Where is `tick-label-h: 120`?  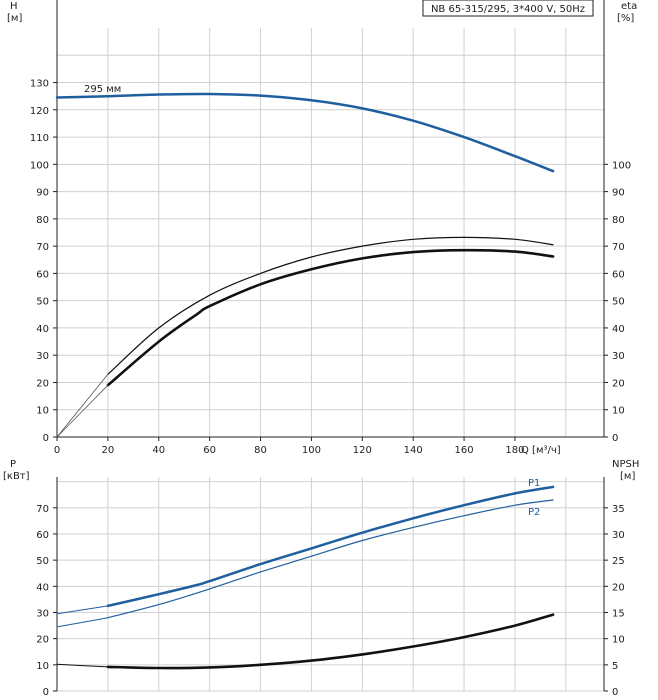 tick-label-h: 120 is located at coordinates (39, 111).